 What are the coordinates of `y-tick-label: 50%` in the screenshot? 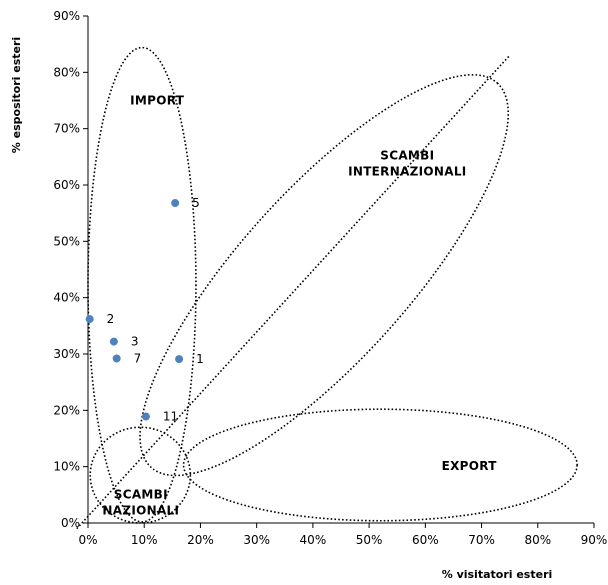 It's located at (66, 241).